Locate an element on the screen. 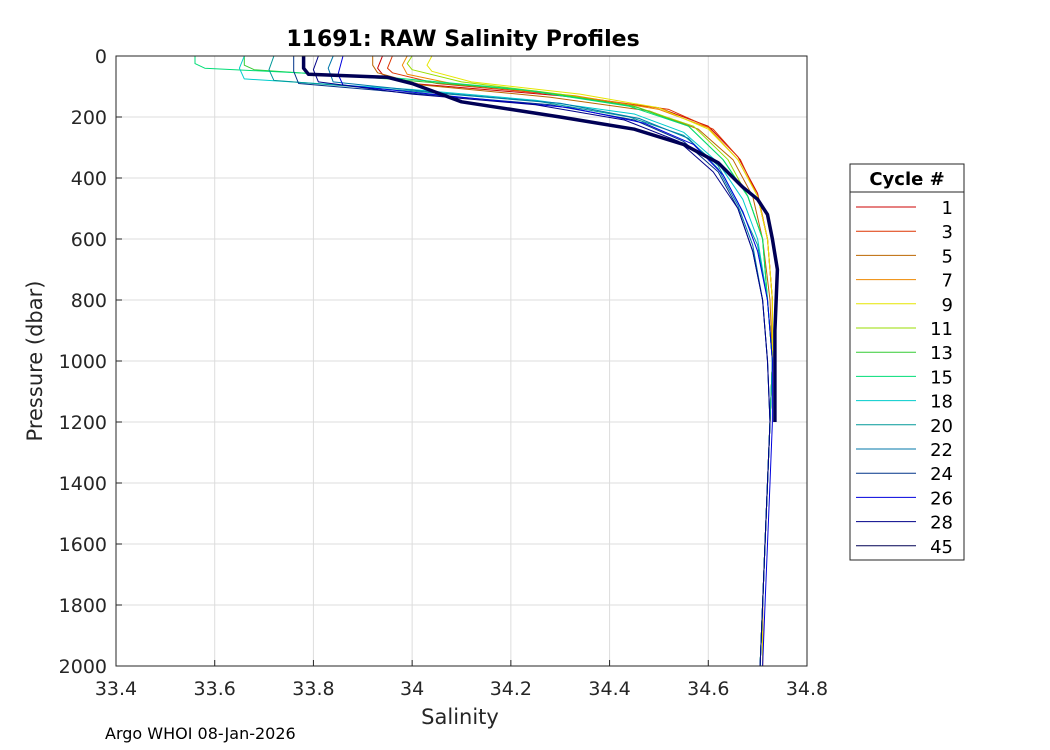 This screenshot has width=1050, height=750. legend-label-cycle-18: 18 is located at coordinates (941, 402).